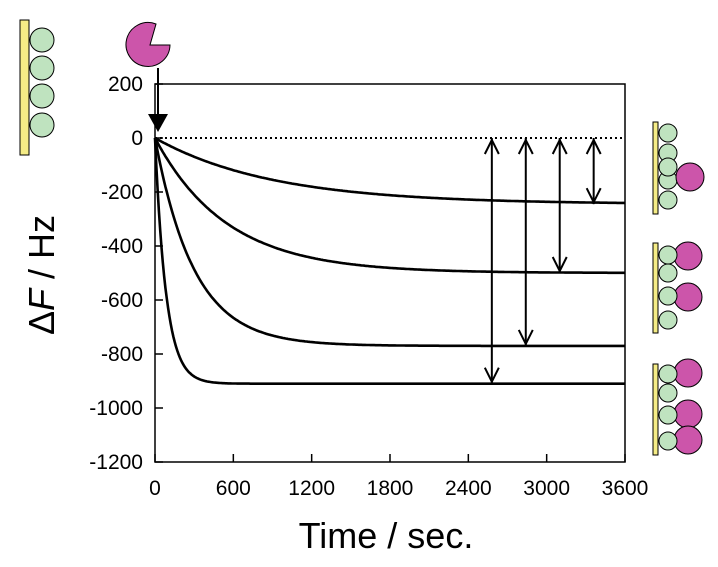 The width and height of the screenshot is (718, 567). What do you see at coordinates (311, 488) in the screenshot?
I see `x-tick-label: 1200` at bounding box center [311, 488].